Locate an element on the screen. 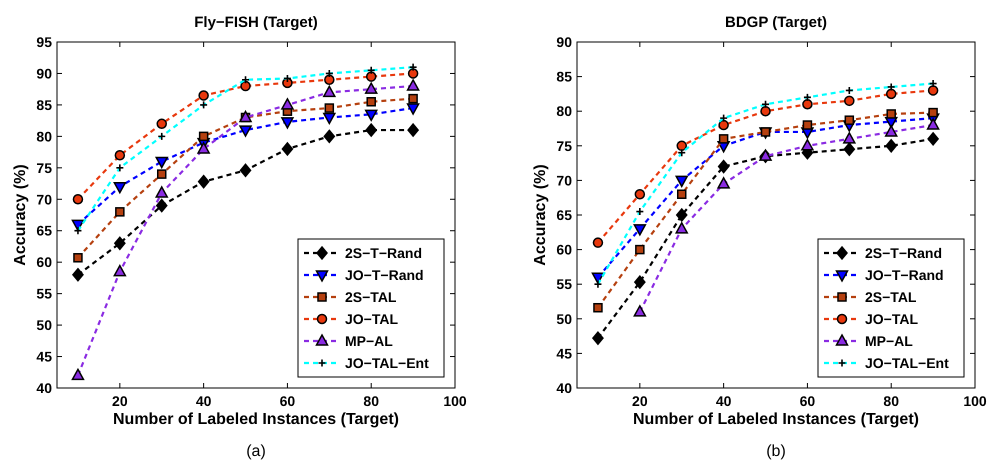  y-tick-label: 95 is located at coordinates (44, 42).